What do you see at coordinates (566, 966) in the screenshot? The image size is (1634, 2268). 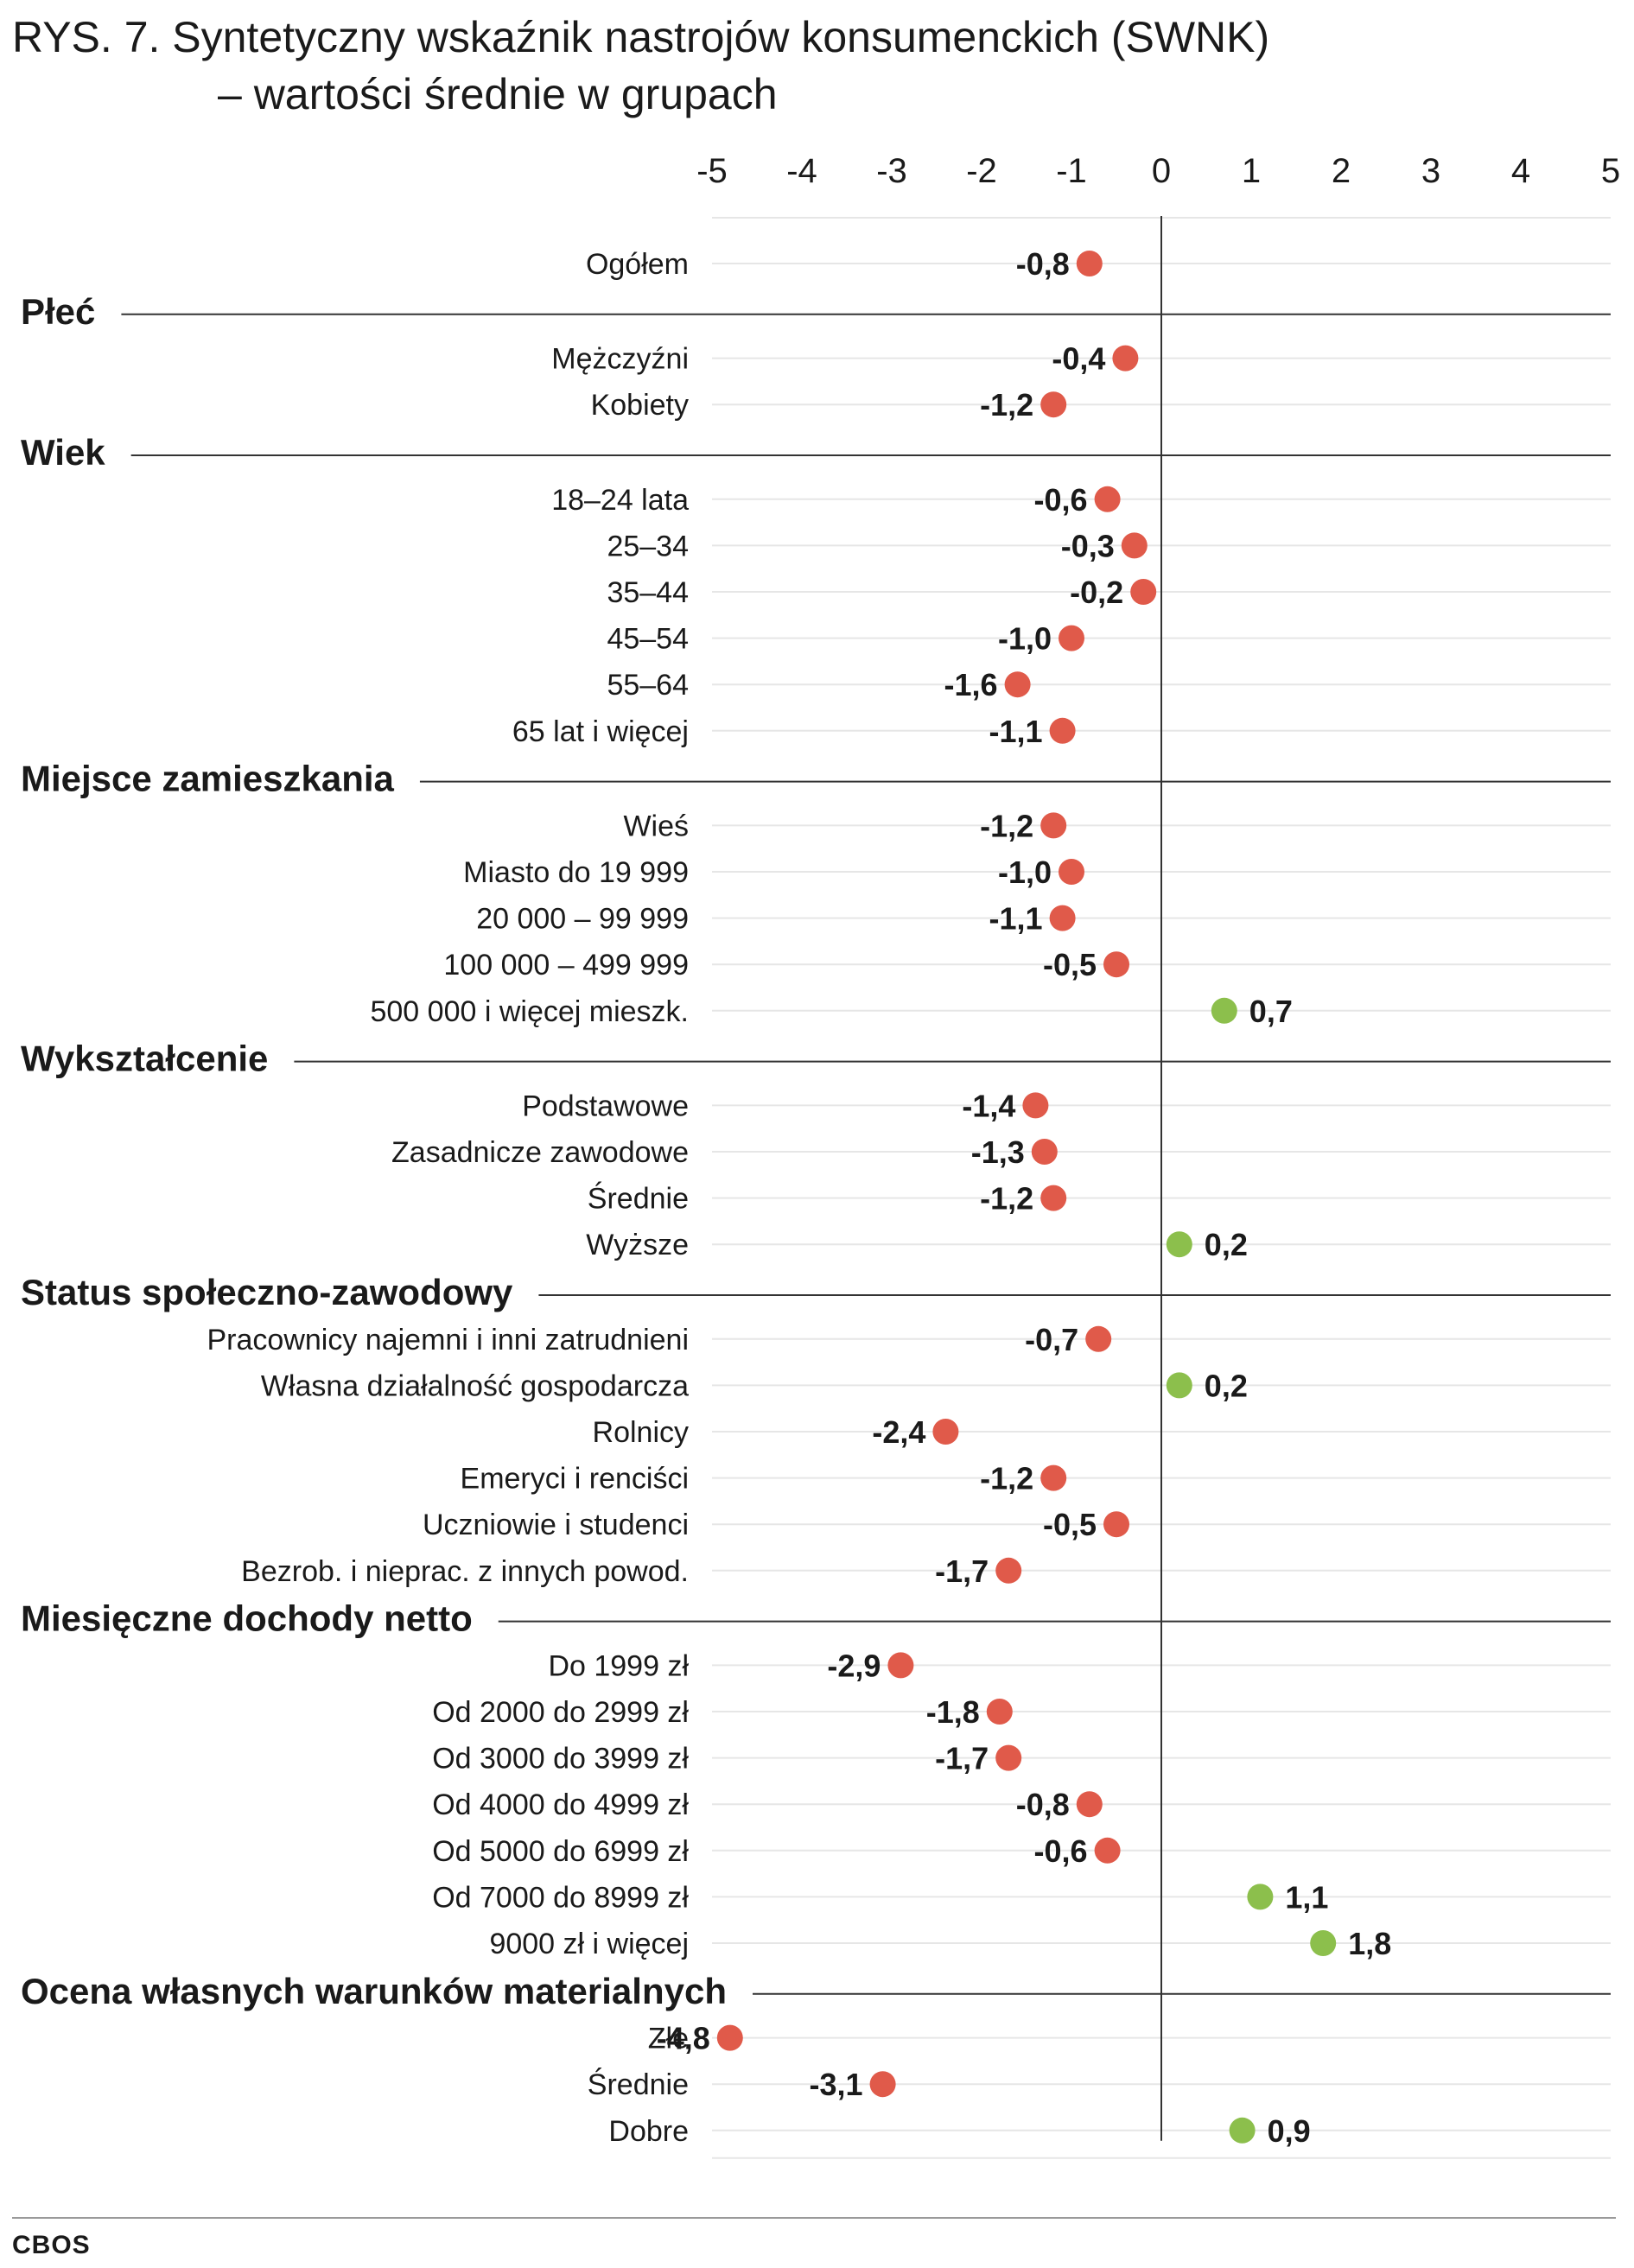 I see `category-label: 100 000 – 499 999` at bounding box center [566, 966].